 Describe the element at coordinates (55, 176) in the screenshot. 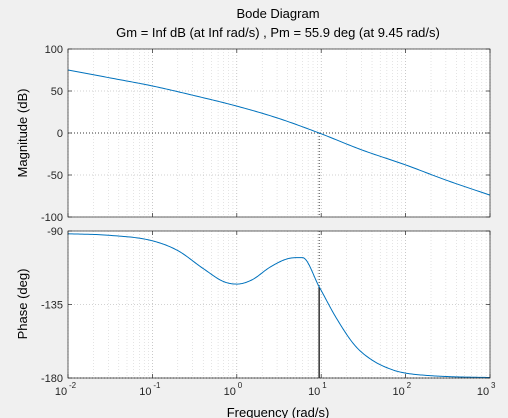

I see `magnitude-y-tick-label: -50` at that location.